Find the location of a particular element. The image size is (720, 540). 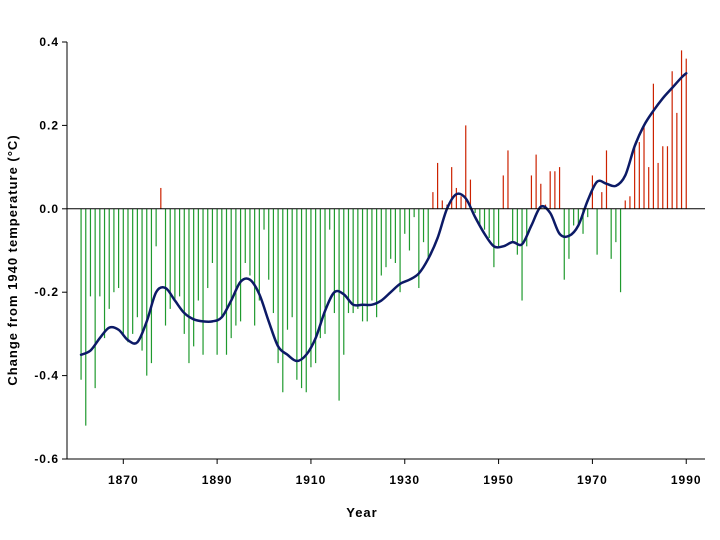

x-tick-label: 1990 is located at coordinates (686, 480).